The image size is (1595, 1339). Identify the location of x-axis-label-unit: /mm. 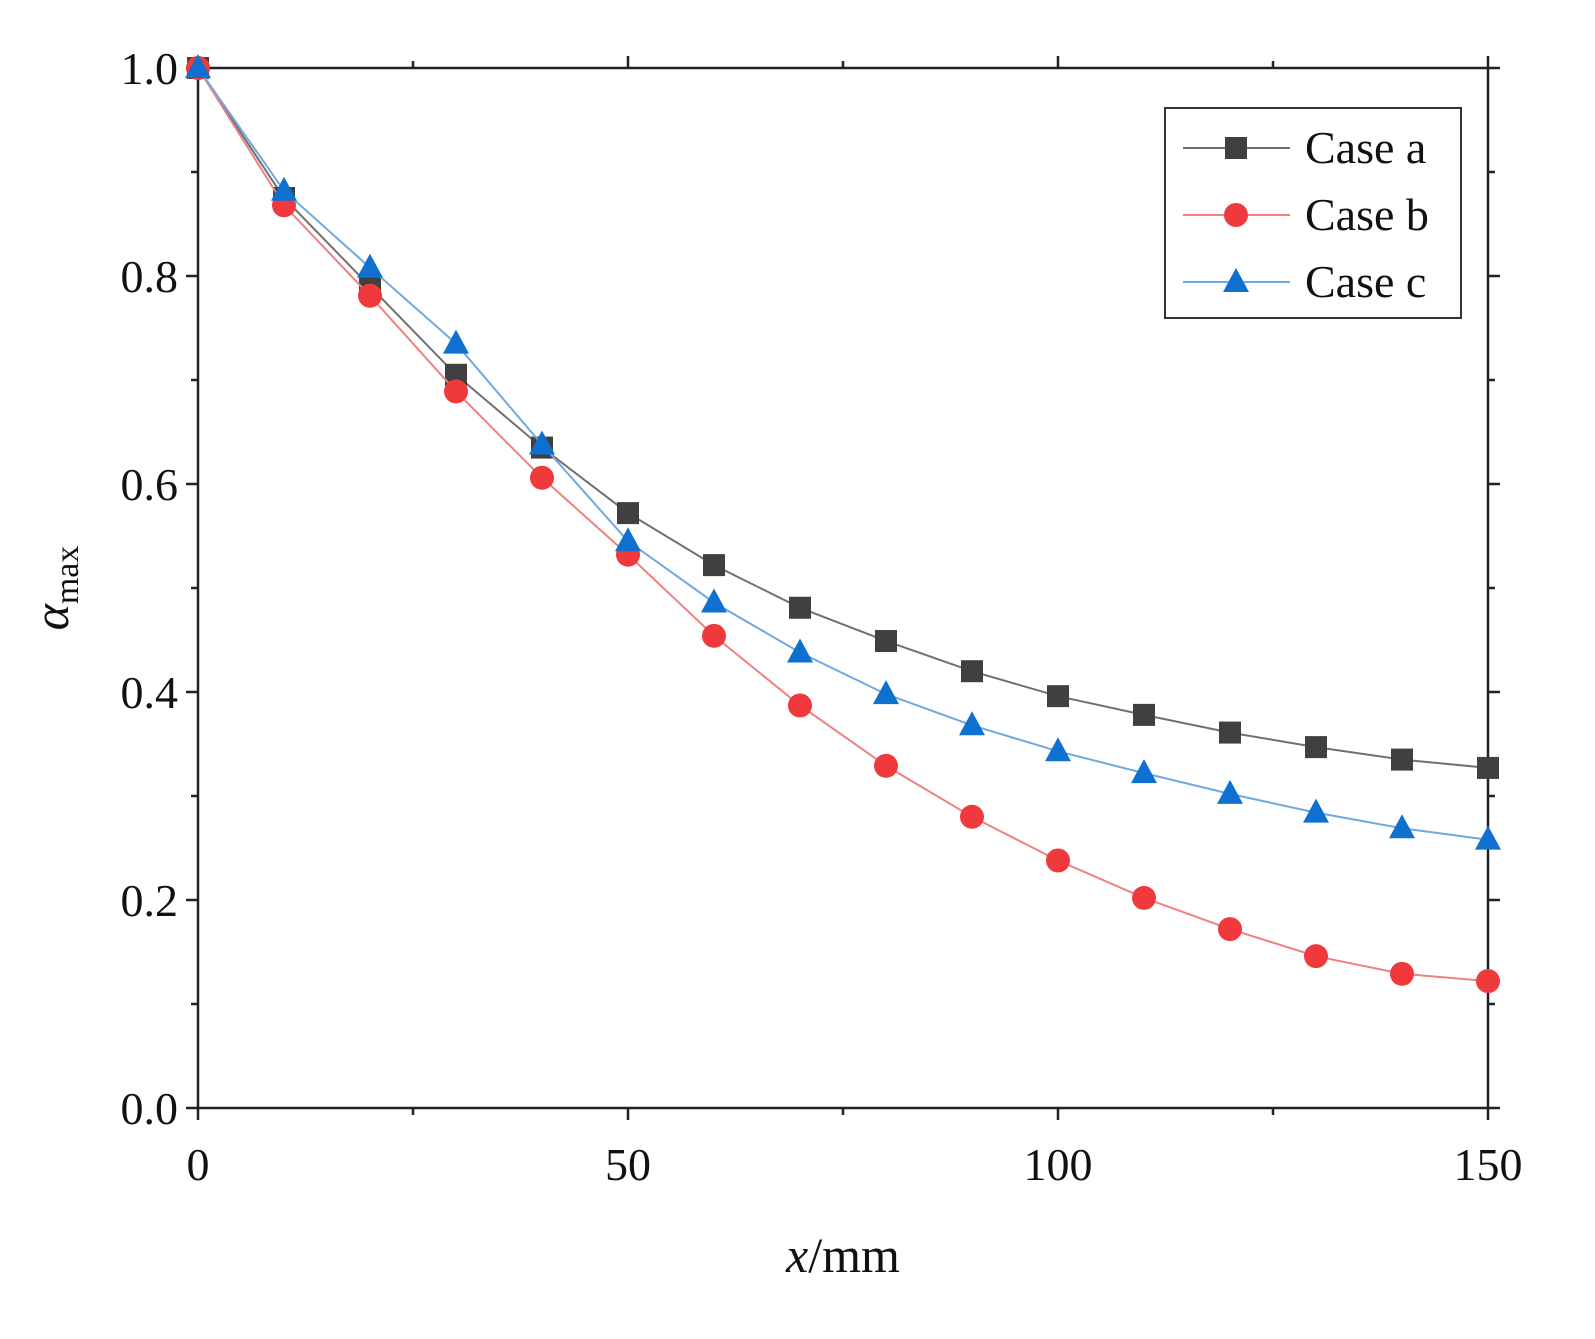
(854, 1255).